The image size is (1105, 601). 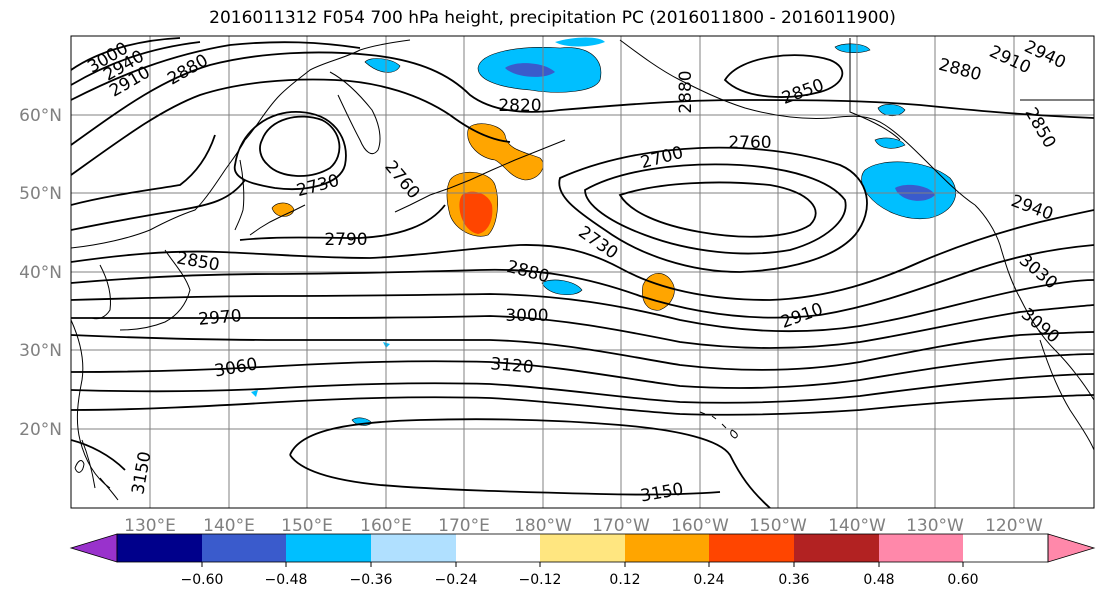 What do you see at coordinates (543, 526) in the screenshot?
I see `longitude-label: 180°W` at bounding box center [543, 526].